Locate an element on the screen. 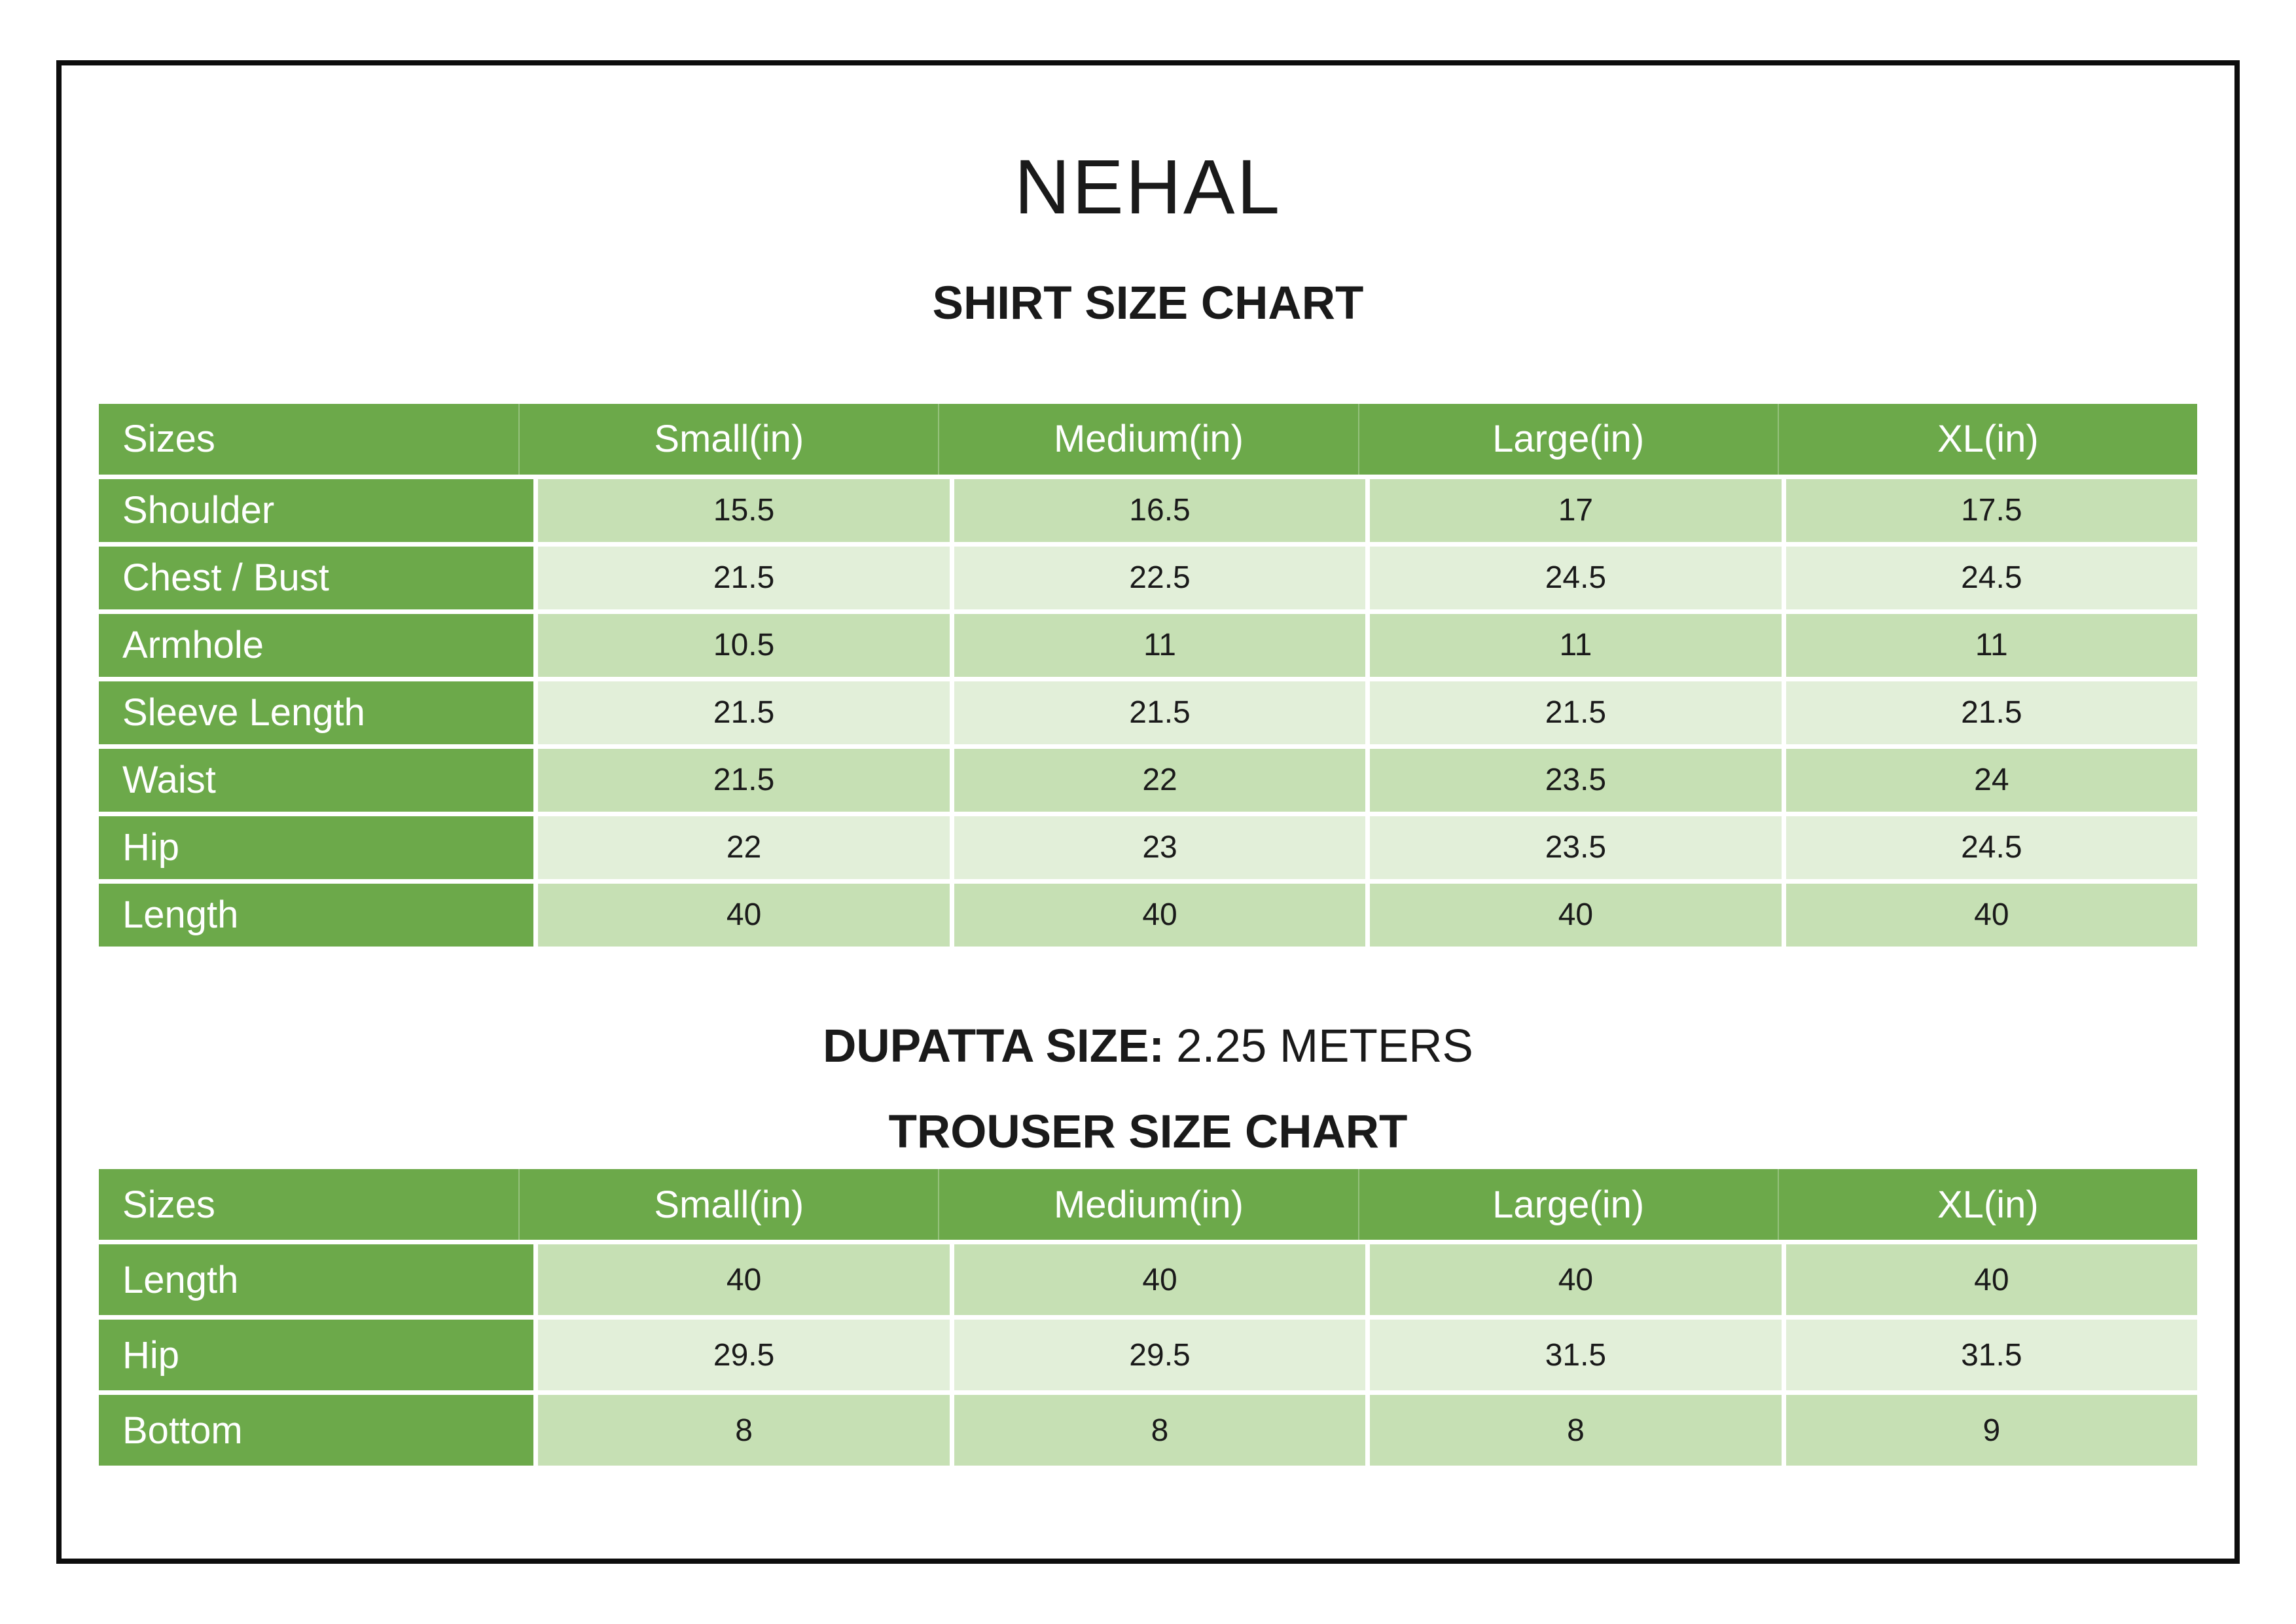 The height and width of the screenshot is (1624, 2296). dupatta-size-value: 2.25 METERS is located at coordinates (1324, 1046).